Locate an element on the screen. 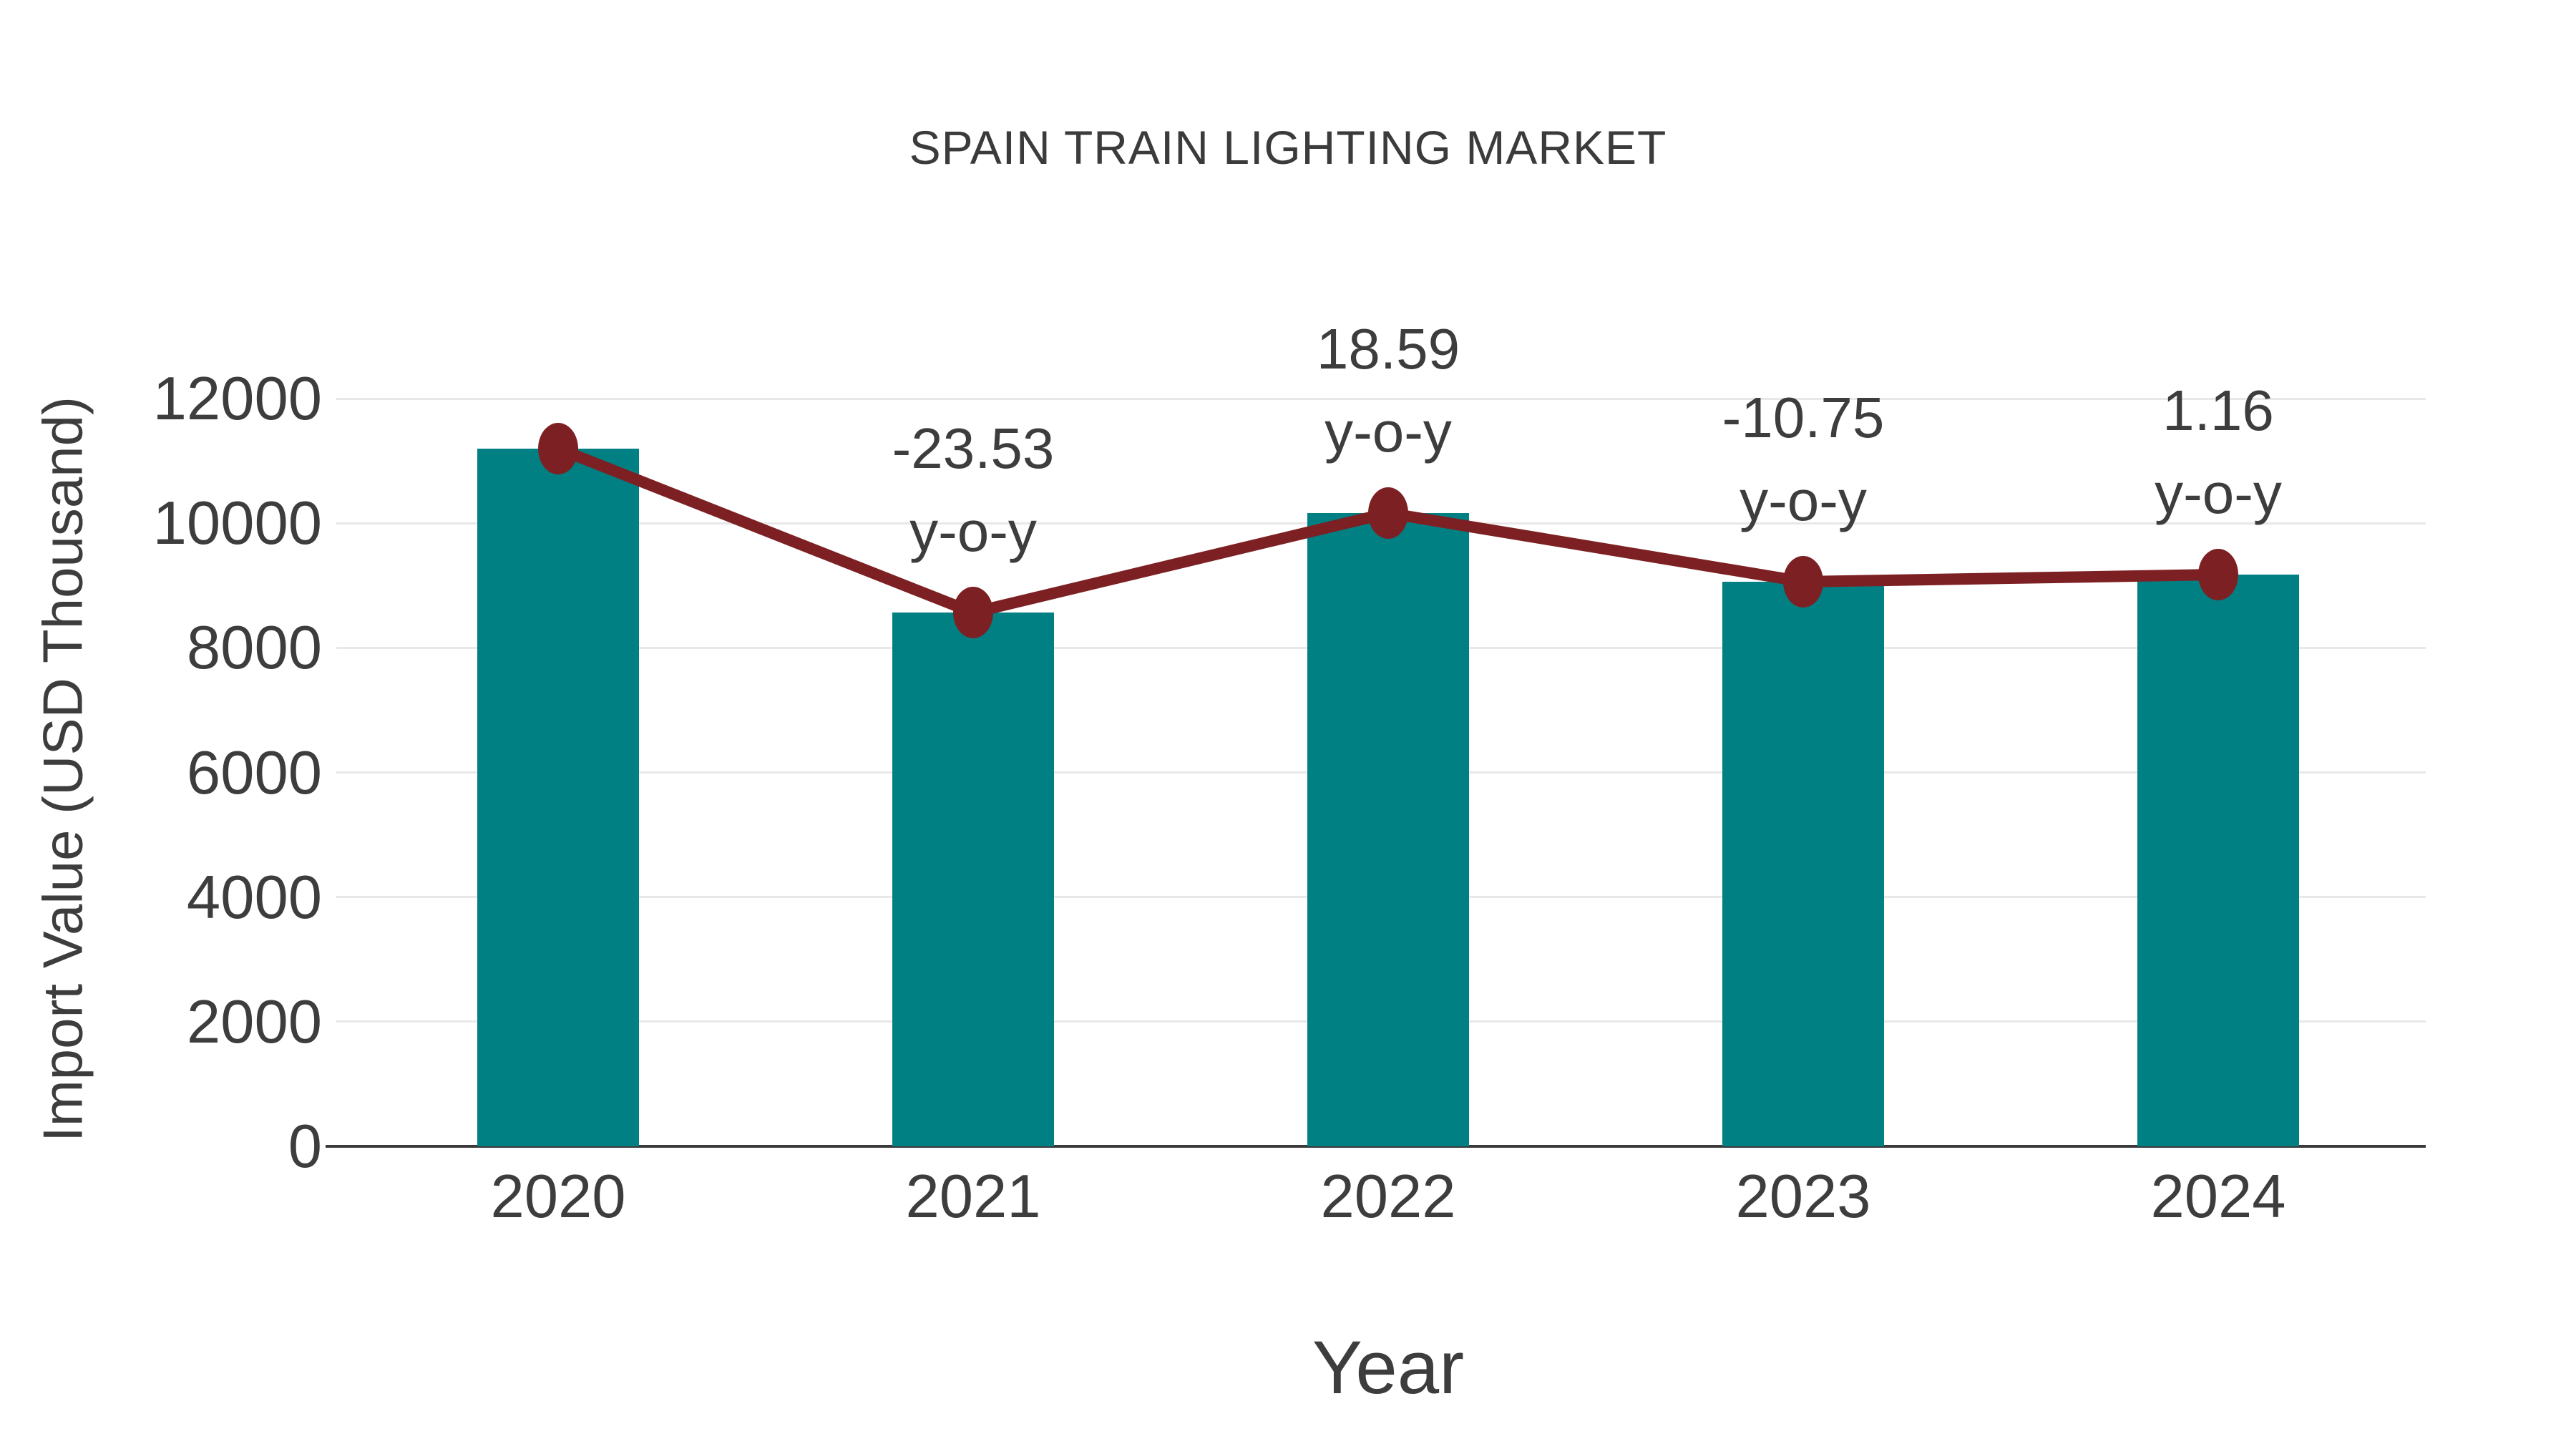 The width and height of the screenshot is (2576, 1449). x-tick-label-2024: 2024 is located at coordinates (2218, 1197).